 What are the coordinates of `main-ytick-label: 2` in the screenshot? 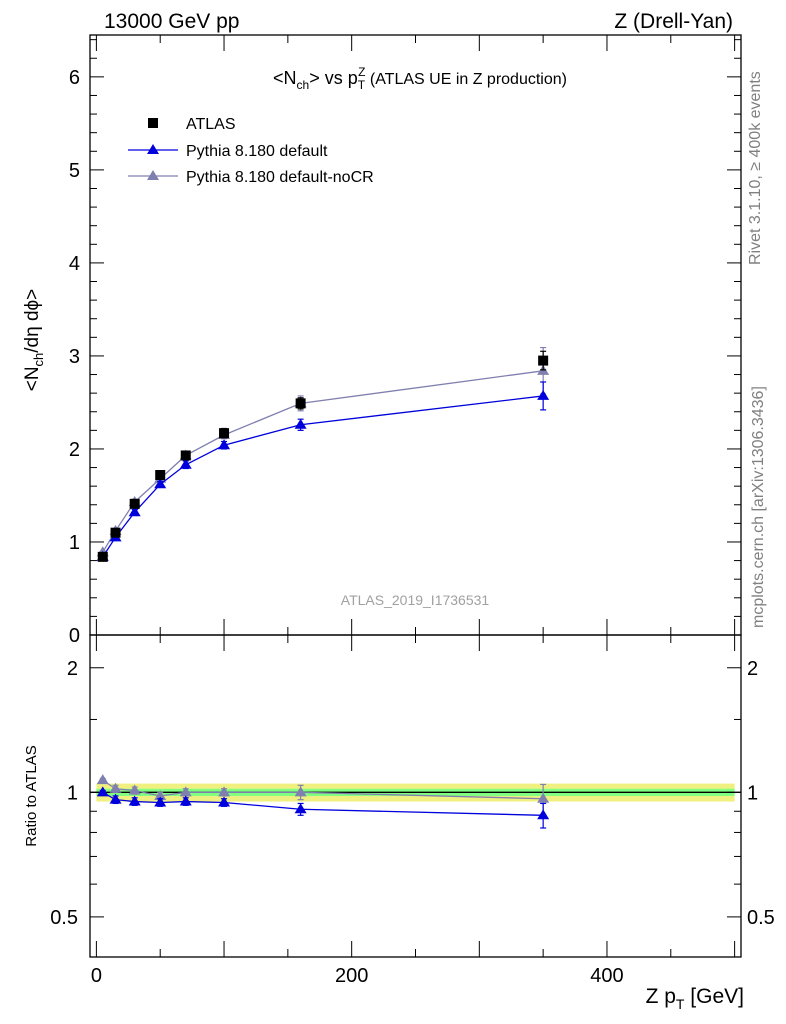 It's located at (74, 450).